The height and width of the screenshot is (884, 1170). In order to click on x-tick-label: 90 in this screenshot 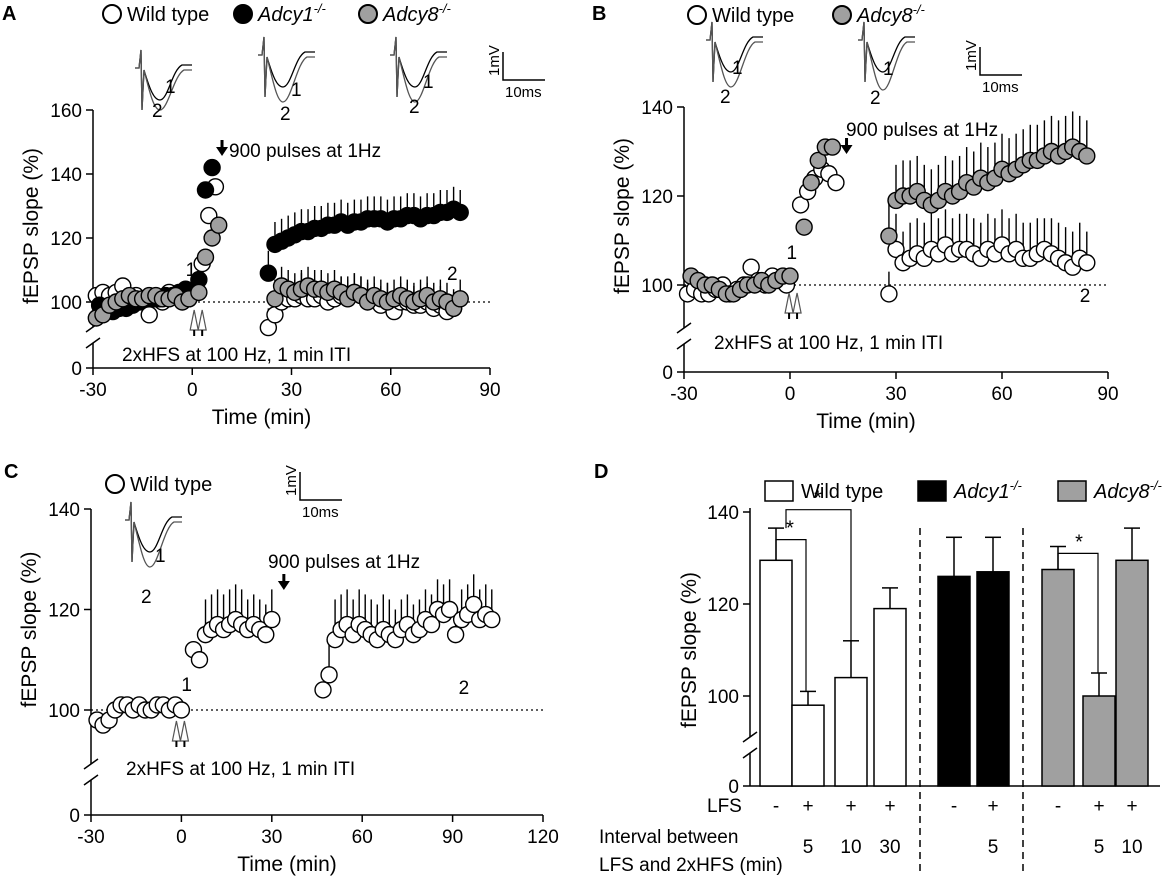, I will do `click(1107, 394)`.